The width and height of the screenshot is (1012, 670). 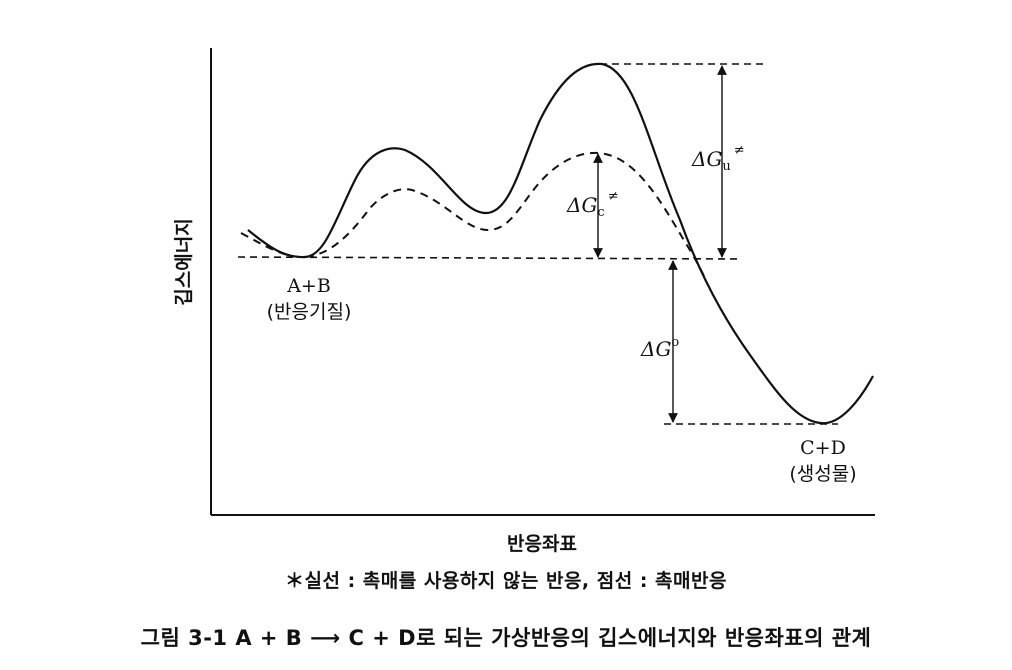 What do you see at coordinates (542, 544) in the screenshot?
I see `x-axis-label: 반응좌표` at bounding box center [542, 544].